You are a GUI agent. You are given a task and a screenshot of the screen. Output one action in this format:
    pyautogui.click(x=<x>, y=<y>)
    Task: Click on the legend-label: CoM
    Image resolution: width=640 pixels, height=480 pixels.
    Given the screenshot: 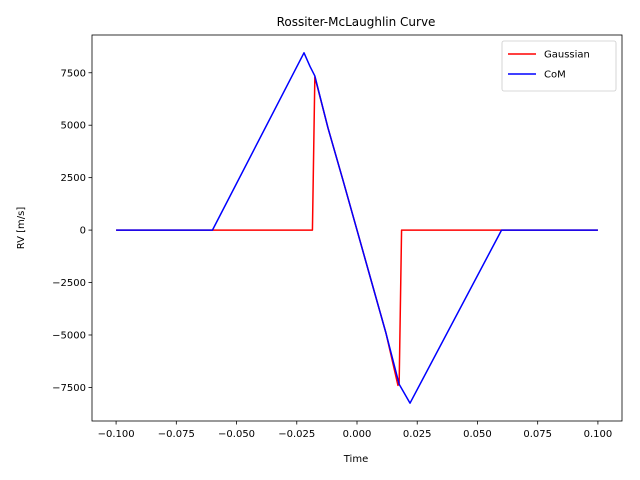 What is the action you would take?
    pyautogui.click(x=555, y=75)
    